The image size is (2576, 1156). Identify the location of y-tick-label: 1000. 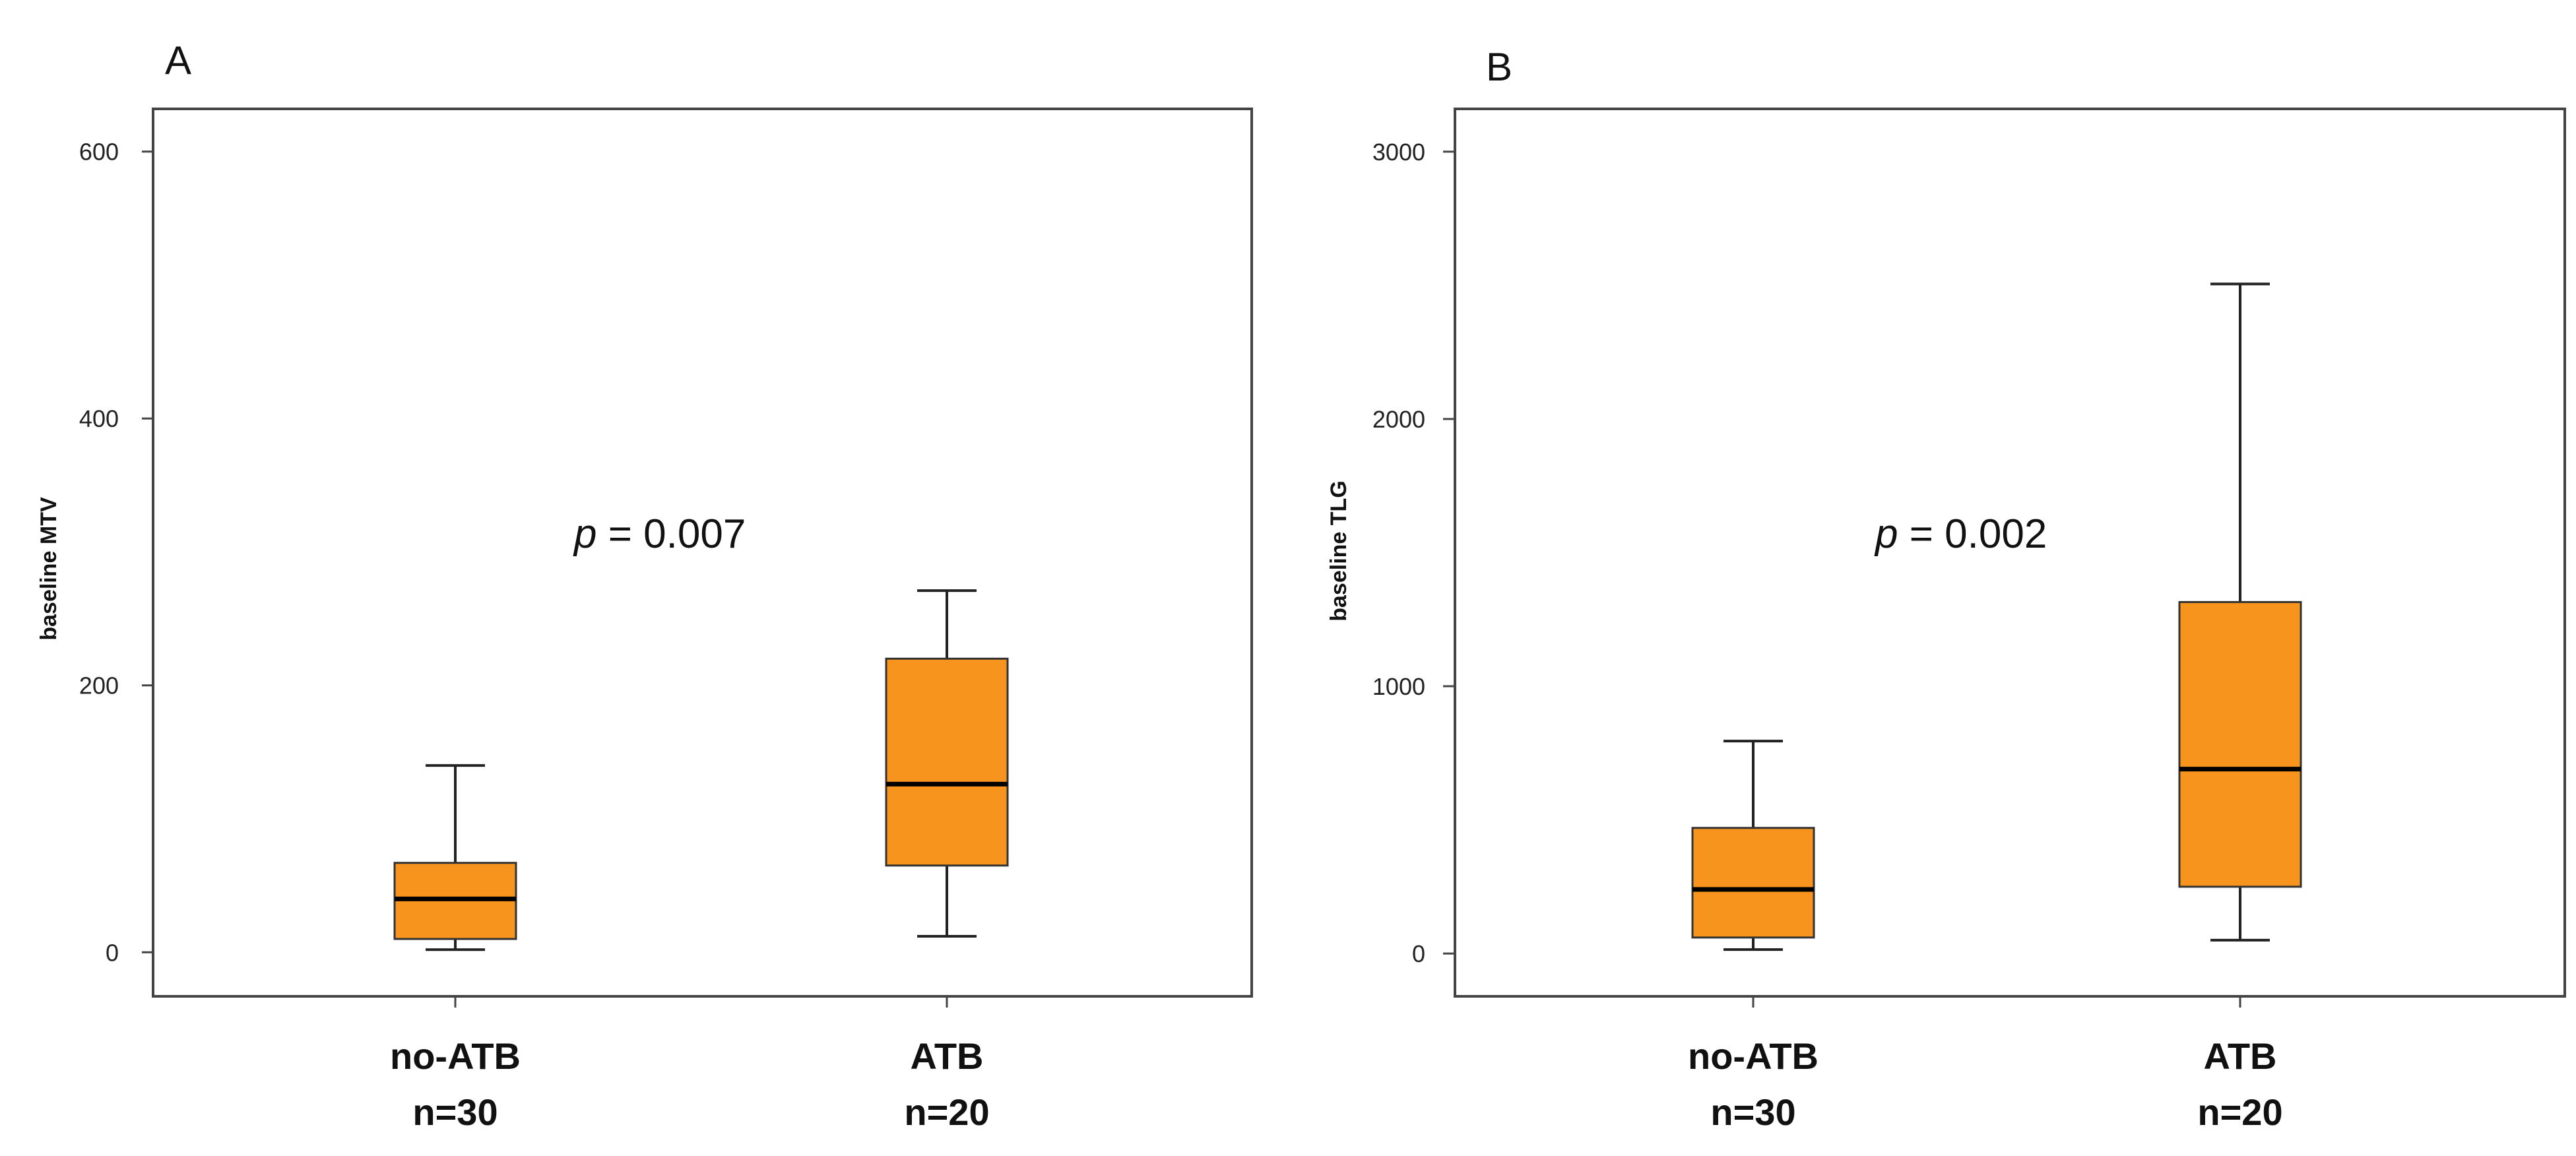
(1398, 687).